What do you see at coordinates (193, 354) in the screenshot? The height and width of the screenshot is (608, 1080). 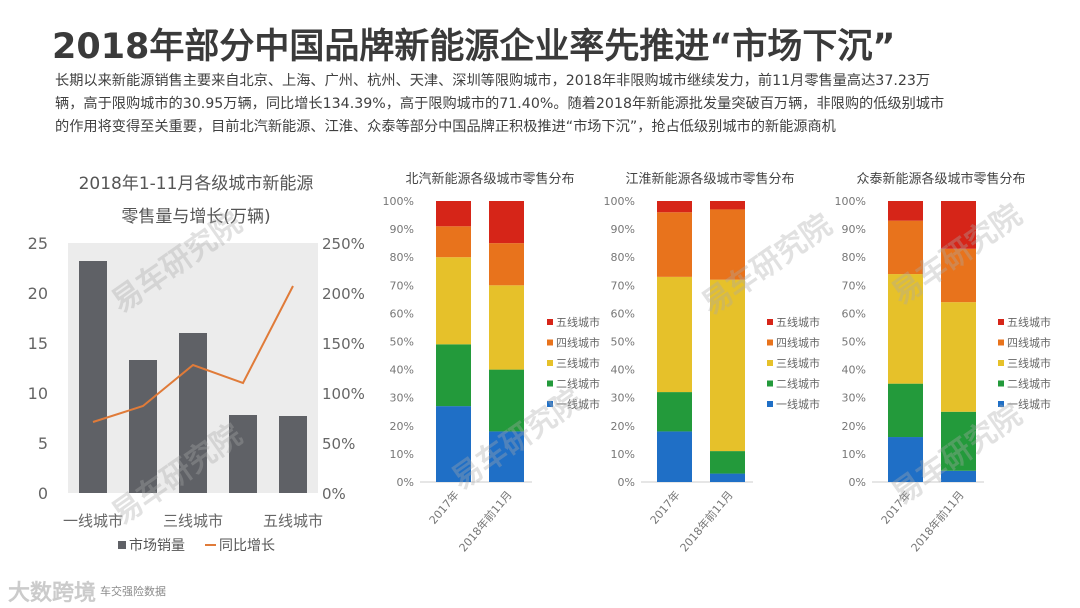 I see `growth-line` at bounding box center [193, 354].